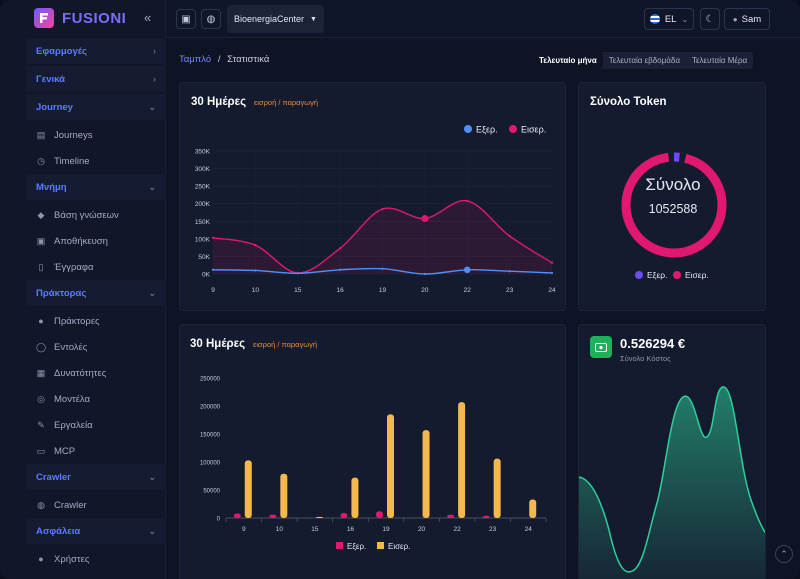 This screenshot has height=579, width=800. What do you see at coordinates (210, 408) in the screenshot?
I see `y-tick-label: 200000` at bounding box center [210, 408].